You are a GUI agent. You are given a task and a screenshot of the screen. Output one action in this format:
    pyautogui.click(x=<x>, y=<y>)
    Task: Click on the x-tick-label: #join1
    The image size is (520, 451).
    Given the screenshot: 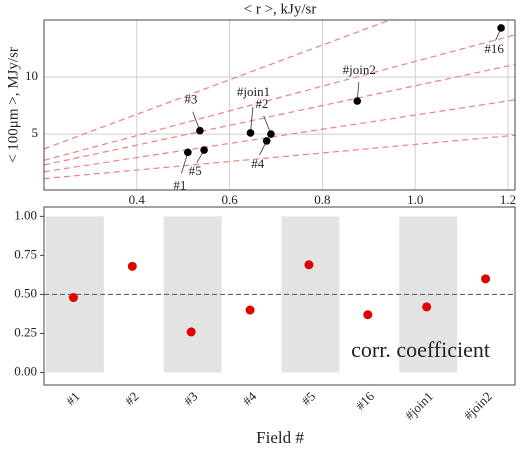 What is the action you would take?
    pyautogui.click(x=419, y=406)
    